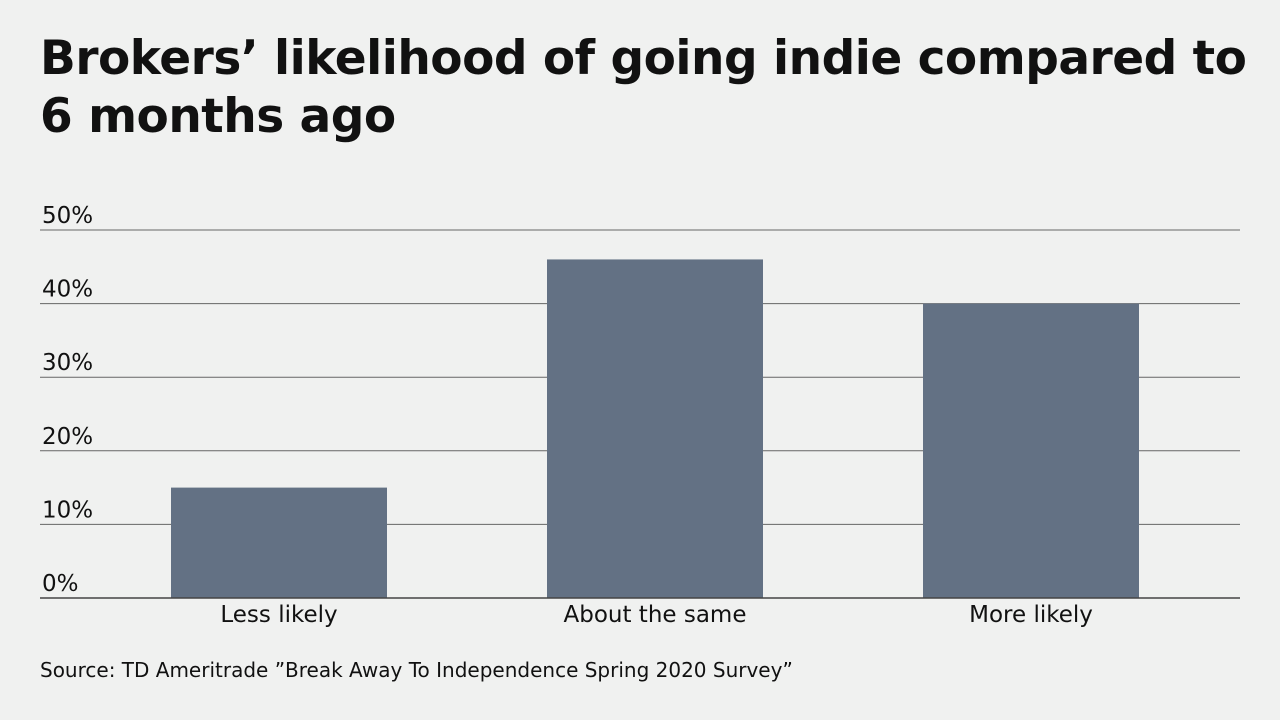 This screenshot has width=1280, height=720. Describe the element at coordinates (67, 363) in the screenshot. I see `y-tick-label: 30%` at that location.